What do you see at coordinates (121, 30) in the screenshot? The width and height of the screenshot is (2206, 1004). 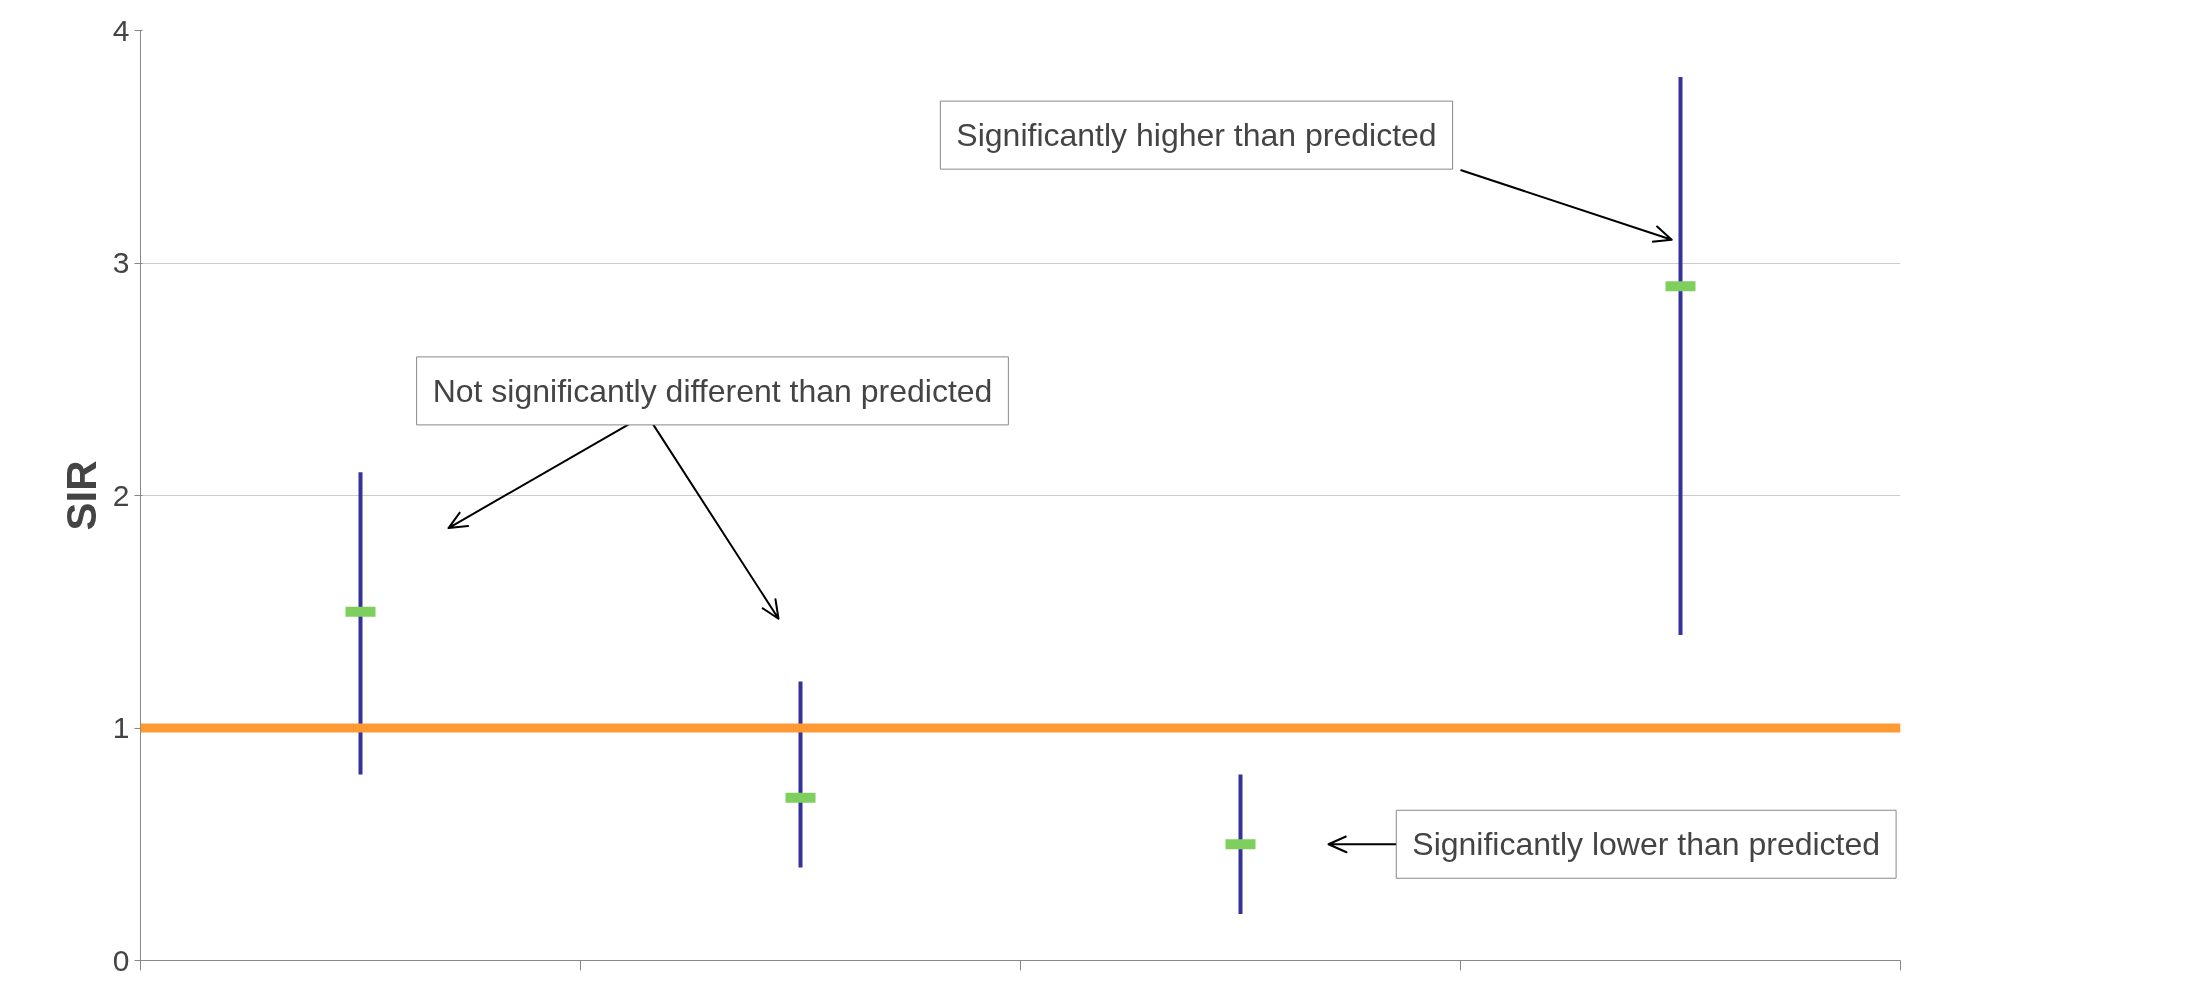 I see `y-tick-label: 4` at bounding box center [121, 30].